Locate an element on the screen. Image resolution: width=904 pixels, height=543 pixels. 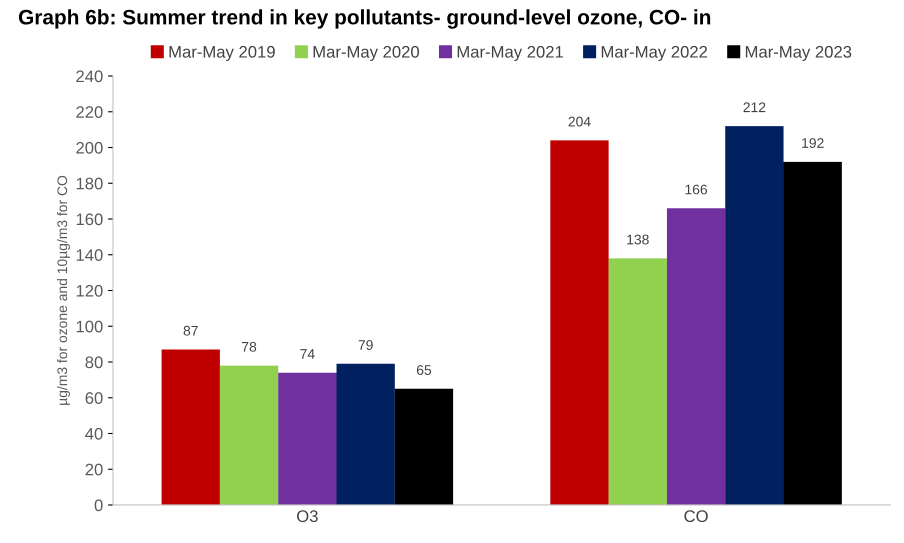
data-label: 79 is located at coordinates (365, 345).